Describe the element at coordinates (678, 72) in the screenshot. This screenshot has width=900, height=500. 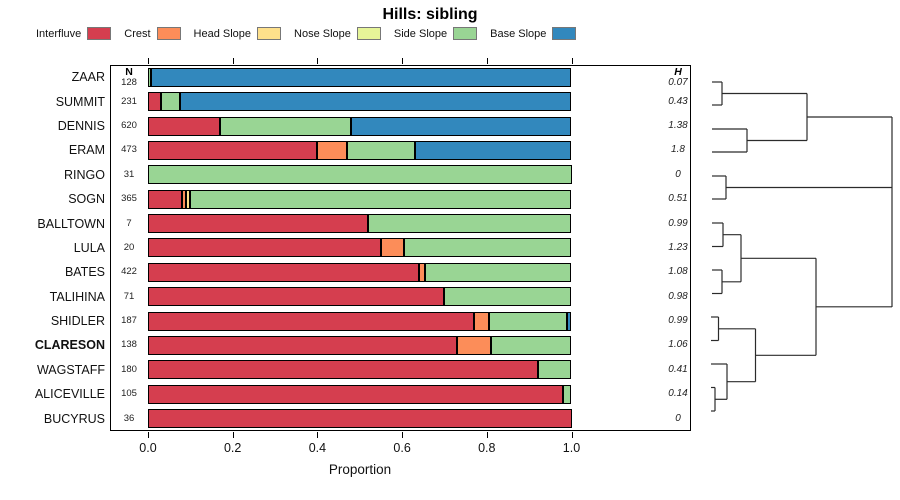
I see `h-column-header: H` at that location.